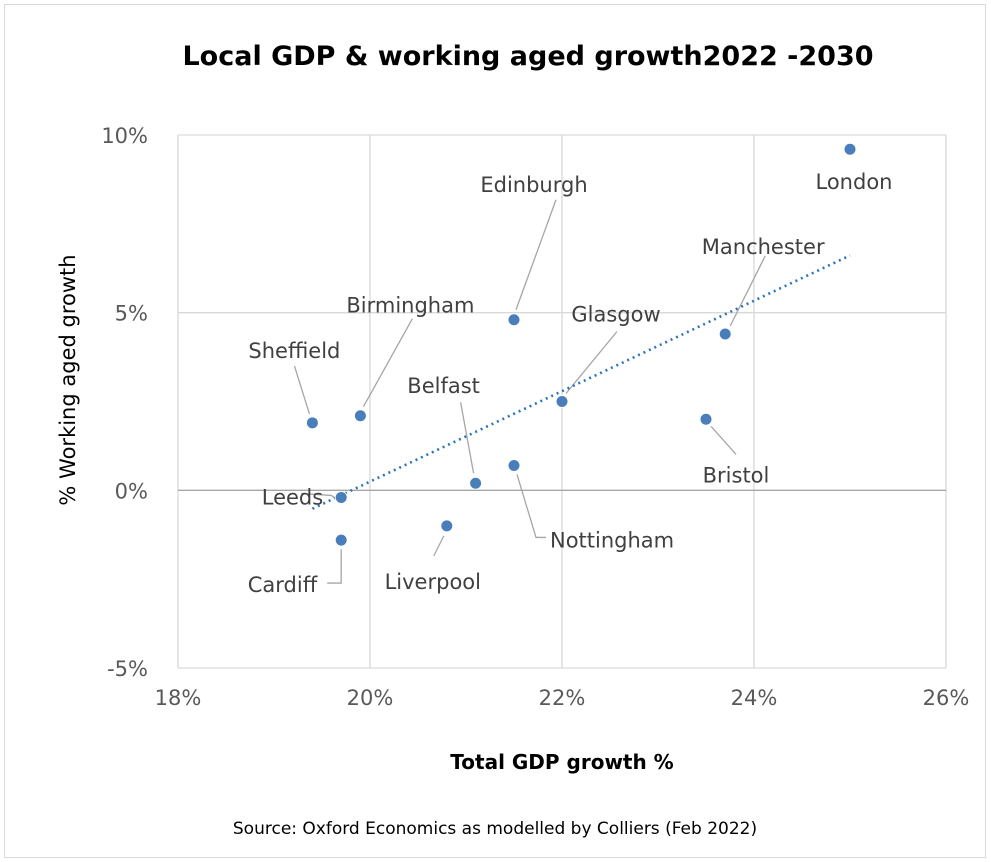 The height and width of the screenshot is (862, 991). Describe the element at coordinates (131, 314) in the screenshot. I see `y-tick-label: 5%` at that location.